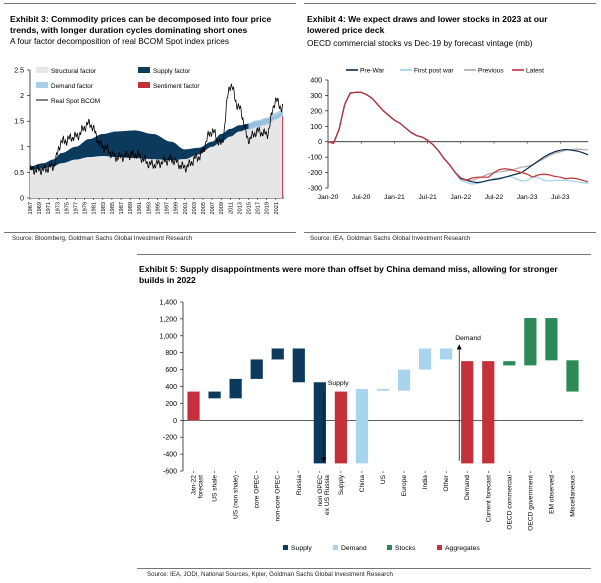 This screenshot has height=583, width=601. What do you see at coordinates (172, 71) in the screenshot?
I see `legend-label-supply-factor: Supply factor` at bounding box center [172, 71].